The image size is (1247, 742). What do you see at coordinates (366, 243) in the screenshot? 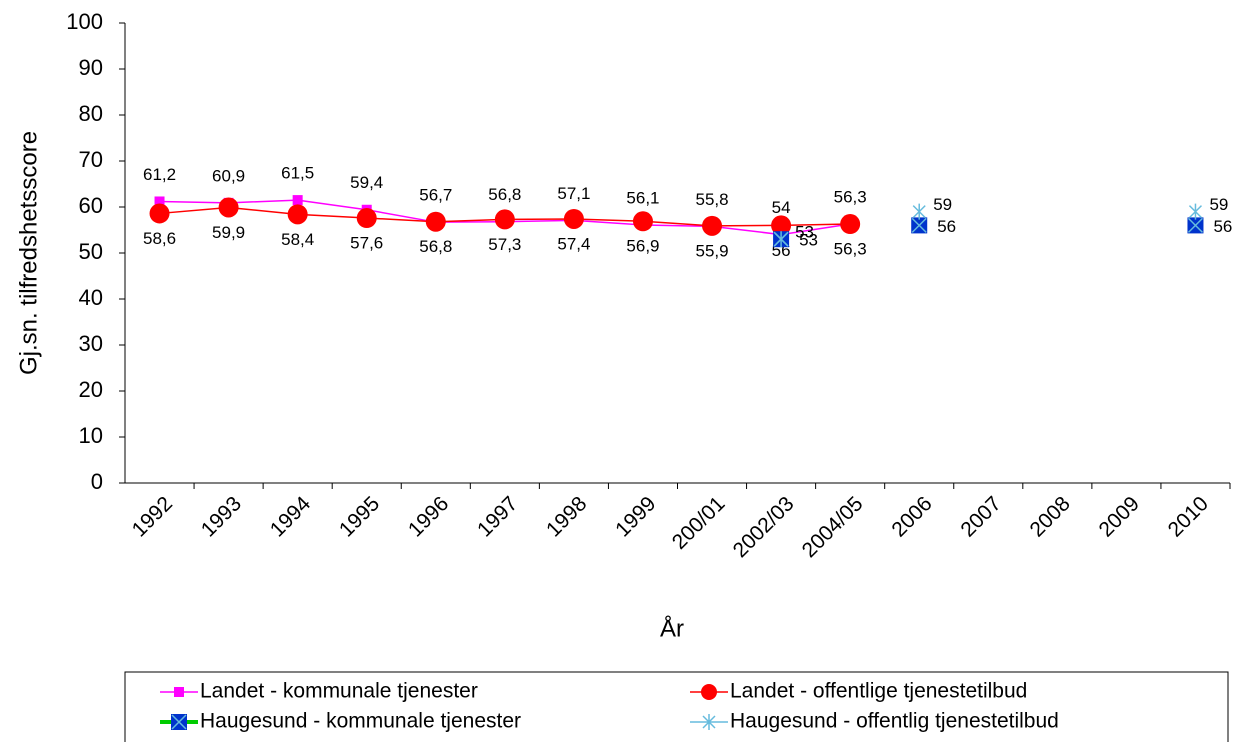
I see `data-label: 57,6` at bounding box center [366, 243].